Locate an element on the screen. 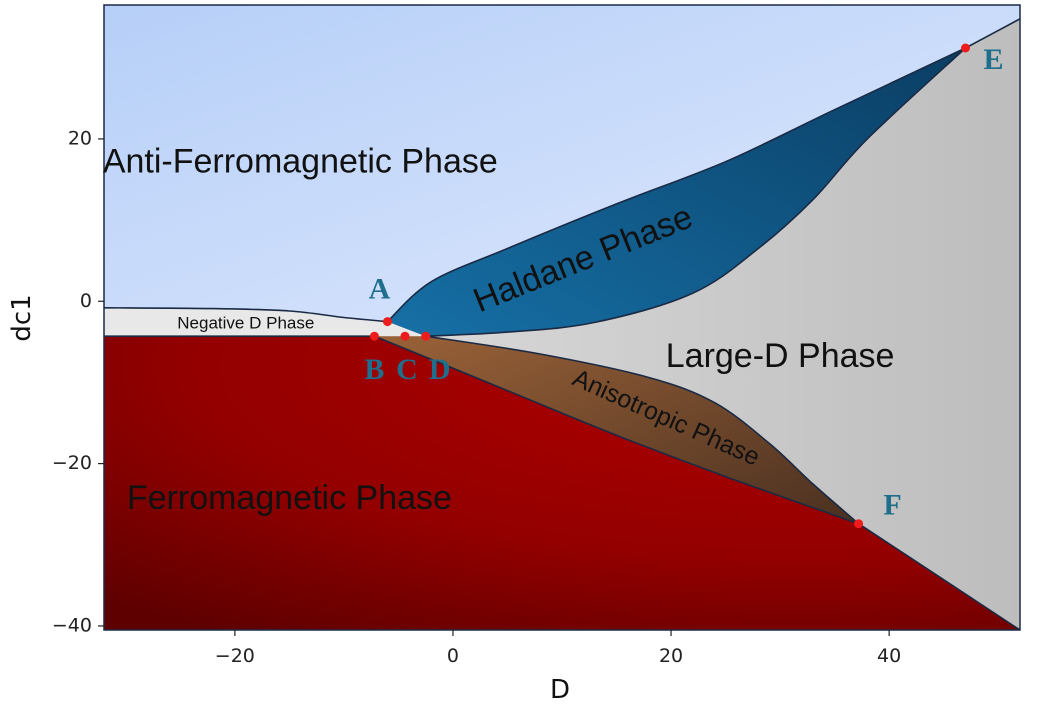 The width and height of the screenshot is (1044, 705). point-f-marker is located at coordinates (859, 524).